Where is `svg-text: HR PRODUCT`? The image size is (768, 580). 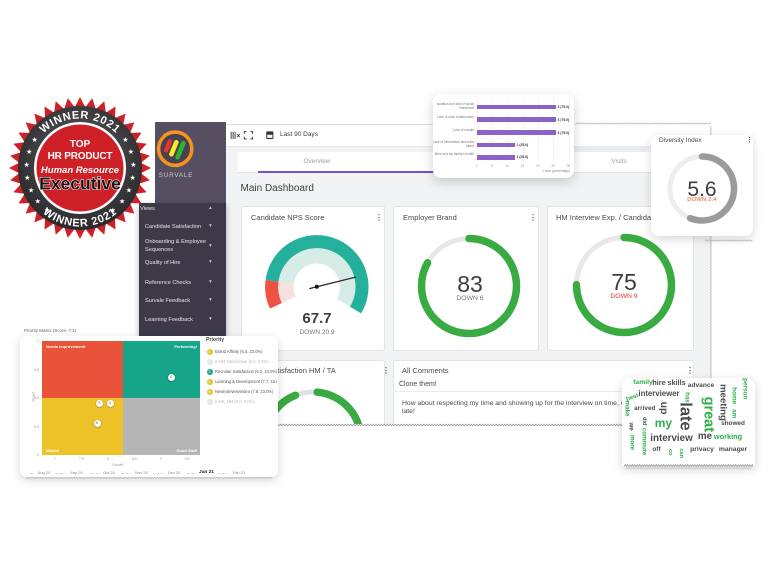
svg-text: HR PRODUCT is located at coordinates (80, 156).